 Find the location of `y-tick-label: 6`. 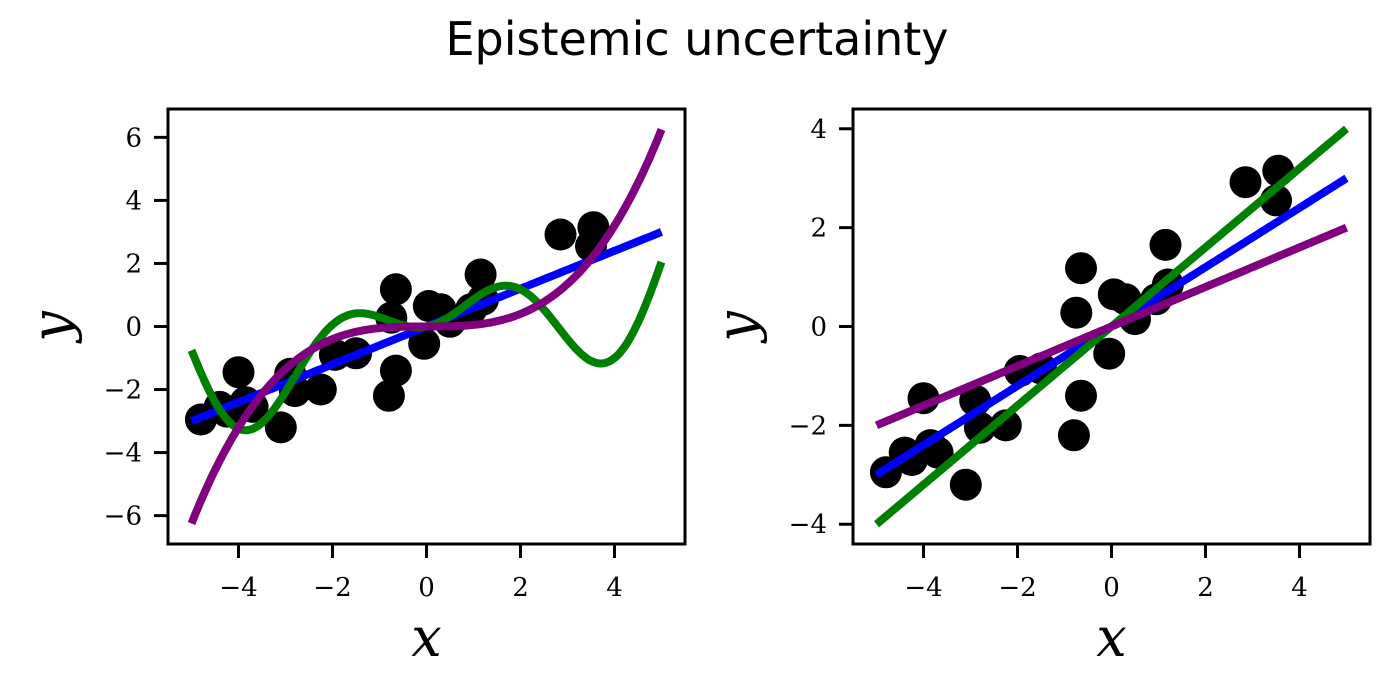

y-tick-label: 6 is located at coordinates (133, 138).